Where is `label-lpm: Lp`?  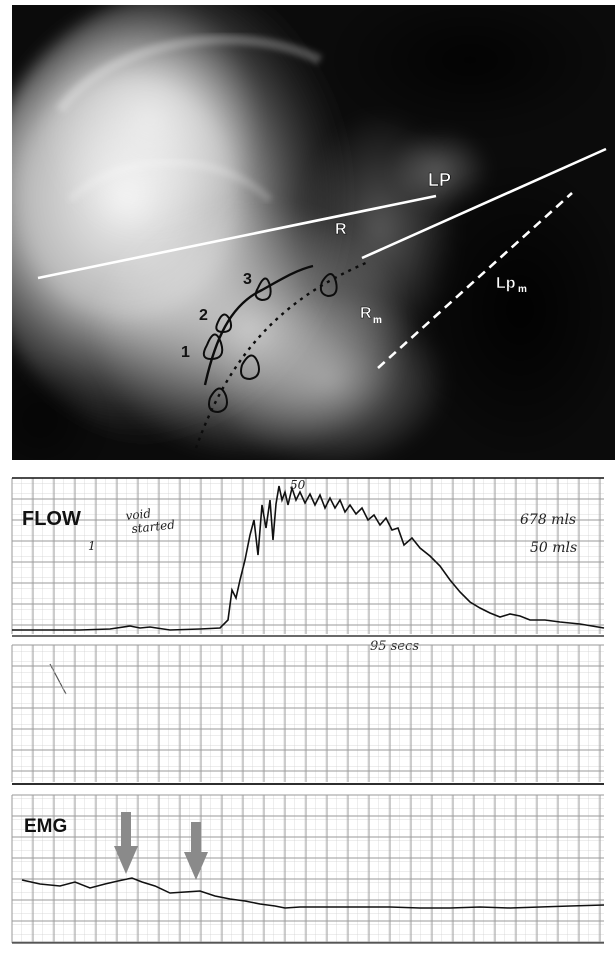 label-lpm: Lp is located at coordinates (506, 283).